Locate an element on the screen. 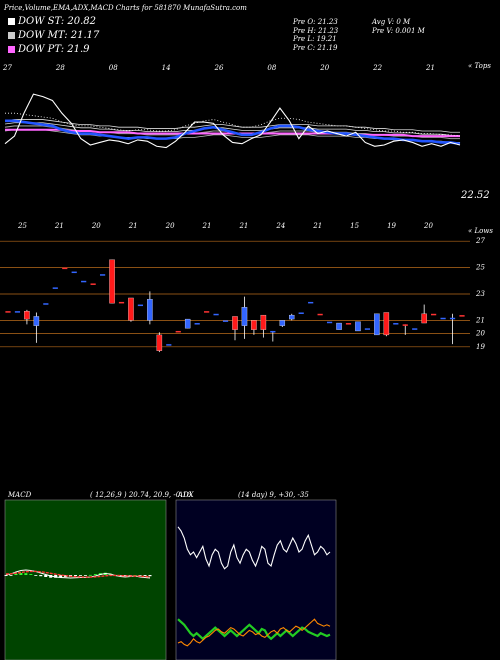  bottom-date-label: 15 is located at coordinates (355, 226).